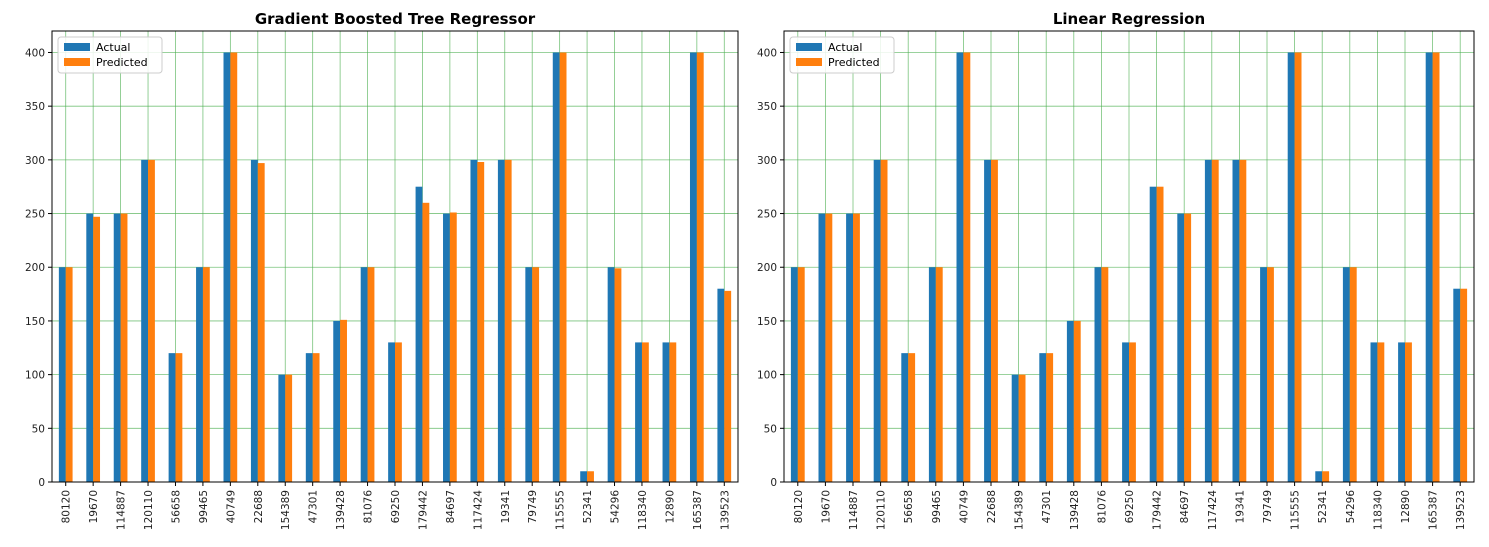  Describe the element at coordinates (767, 376) in the screenshot. I see `y-tick-label: 100` at that location.